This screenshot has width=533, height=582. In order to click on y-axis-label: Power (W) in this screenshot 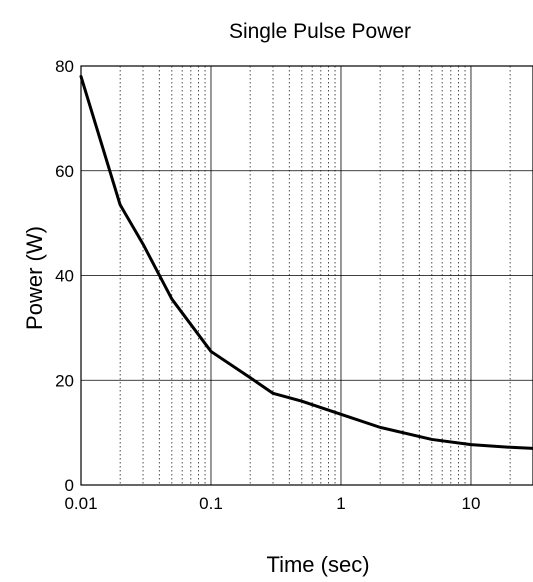, I will do `click(34, 278)`.